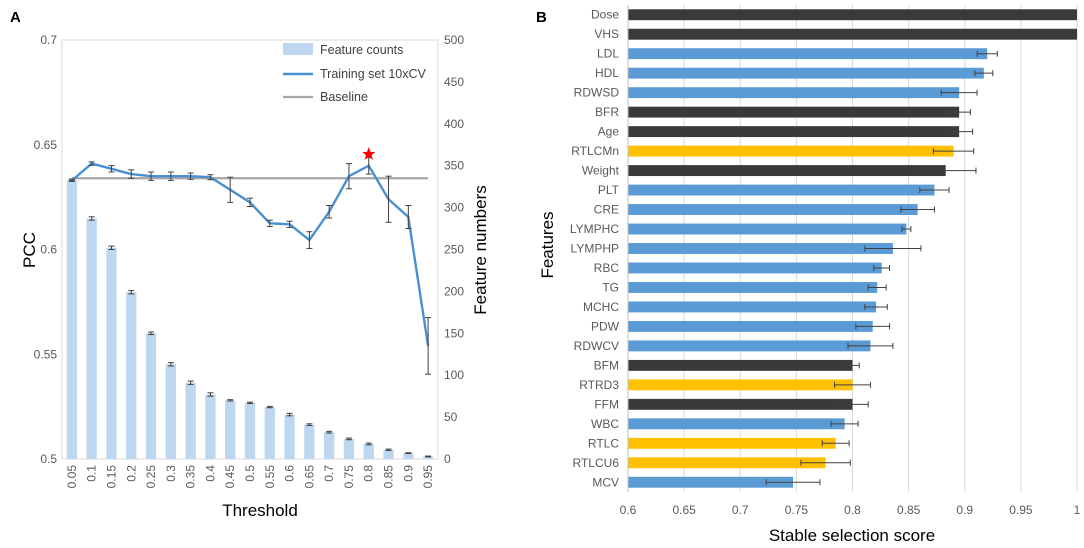 The width and height of the screenshot is (1084, 548). I want to click on threshold-tick-label: 0.7, so click(329, 473).